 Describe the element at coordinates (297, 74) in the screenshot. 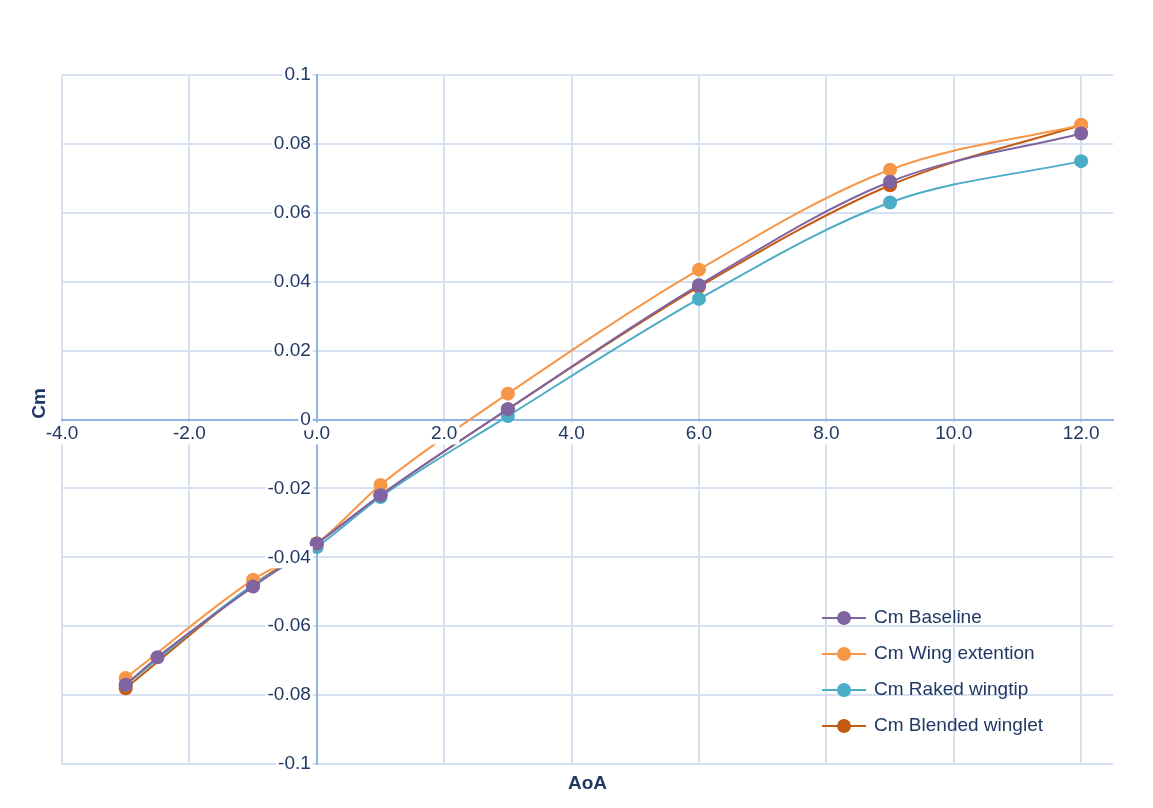

I see `y-tick-label: 0.1` at that location.